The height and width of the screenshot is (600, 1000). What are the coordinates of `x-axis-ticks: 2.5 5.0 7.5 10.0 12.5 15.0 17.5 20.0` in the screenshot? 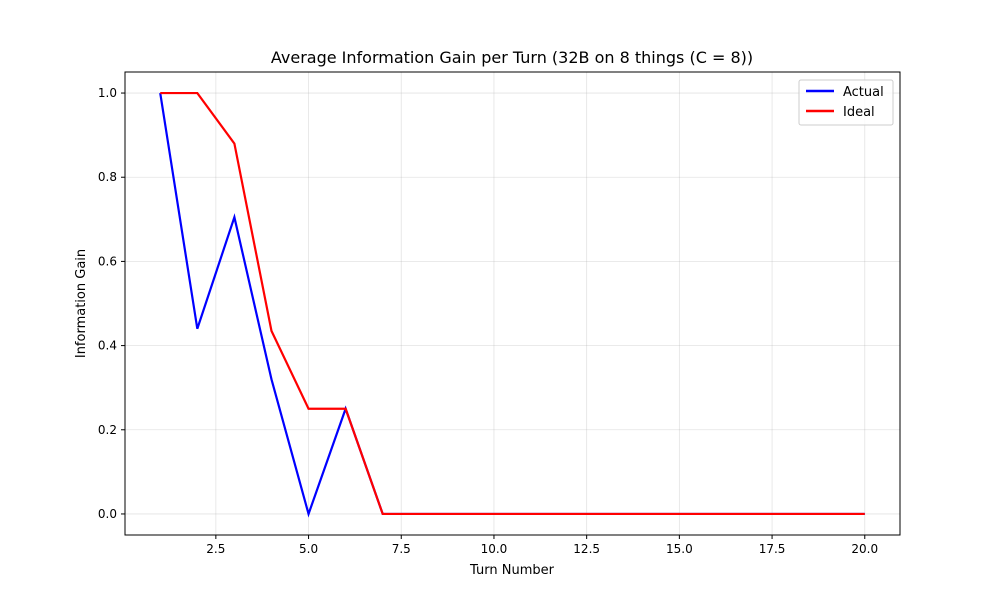 It's located at (542, 545).